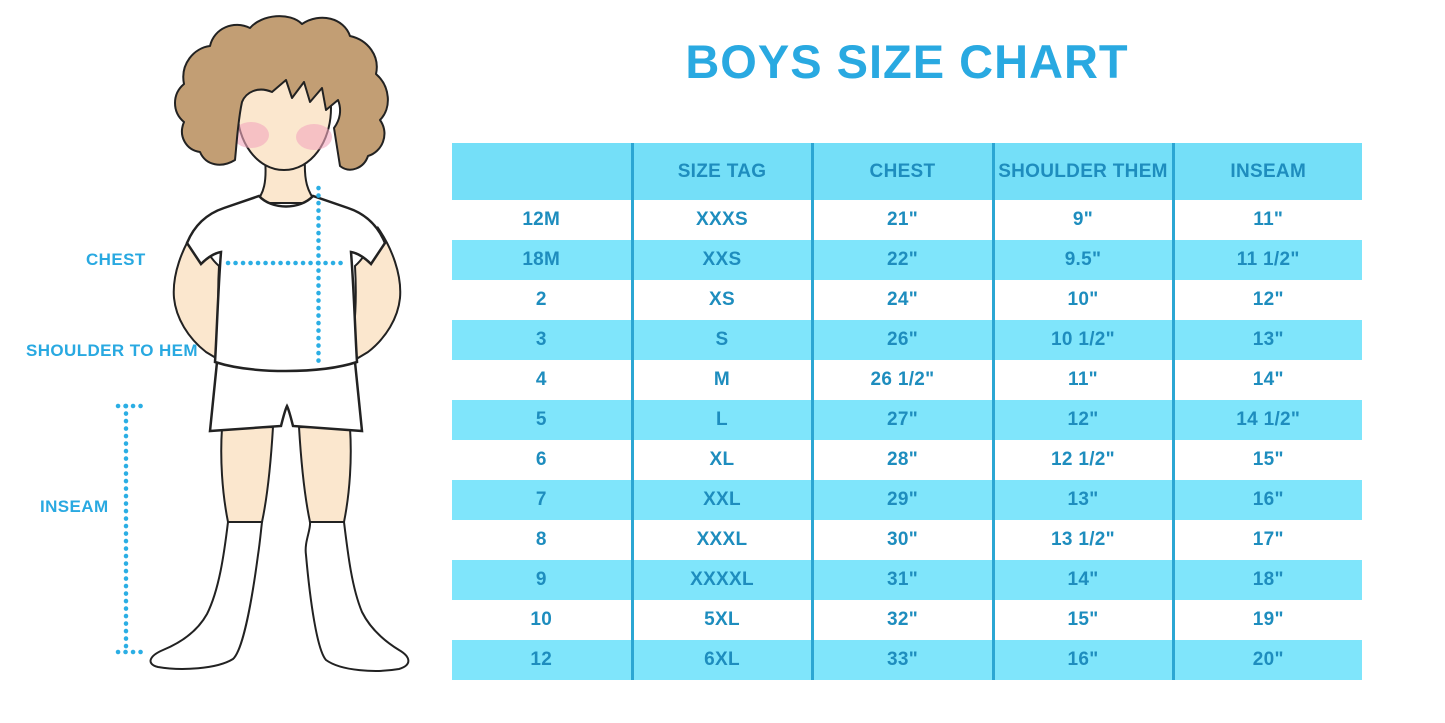 This screenshot has height=723, width=1445. Describe the element at coordinates (1084, 260) in the screenshot. I see `size-table-cell: 9.5"` at that location.